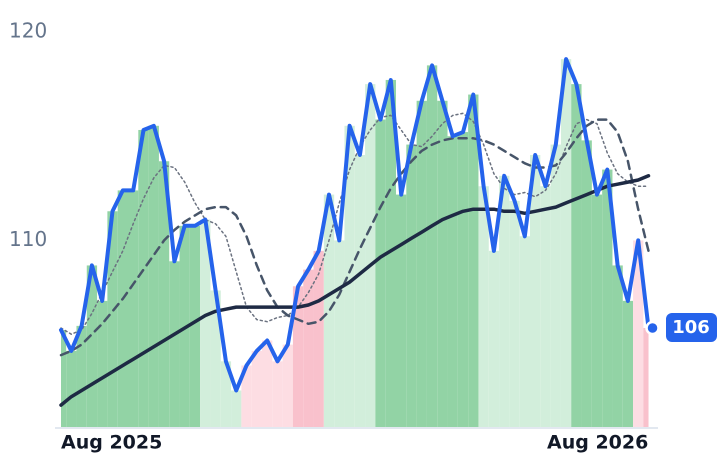 The image size is (718, 464). I want to click on y-tick-label: 120, so click(28, 31).